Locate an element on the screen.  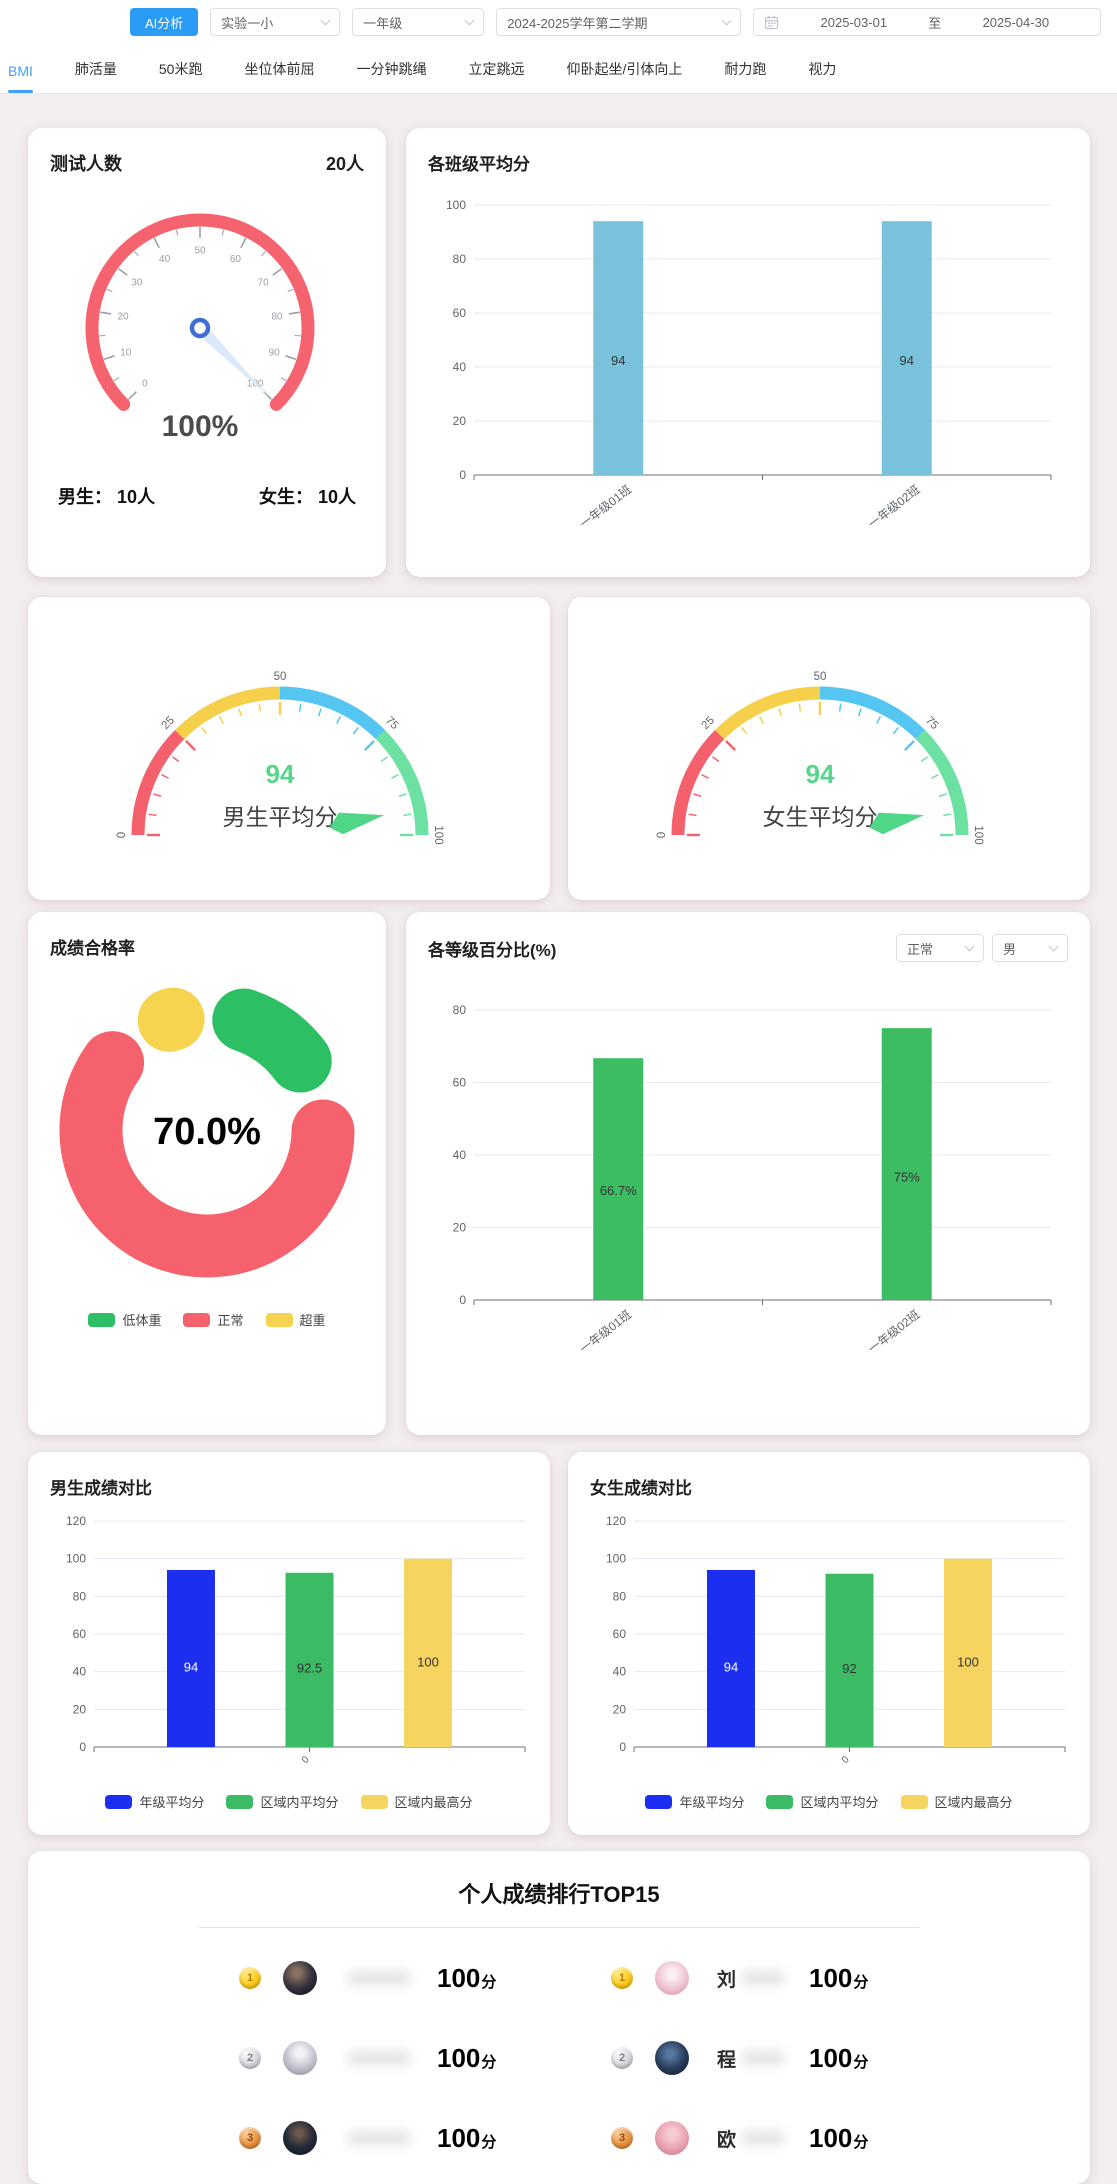
score-value: 100 is located at coordinates (831, 1977).